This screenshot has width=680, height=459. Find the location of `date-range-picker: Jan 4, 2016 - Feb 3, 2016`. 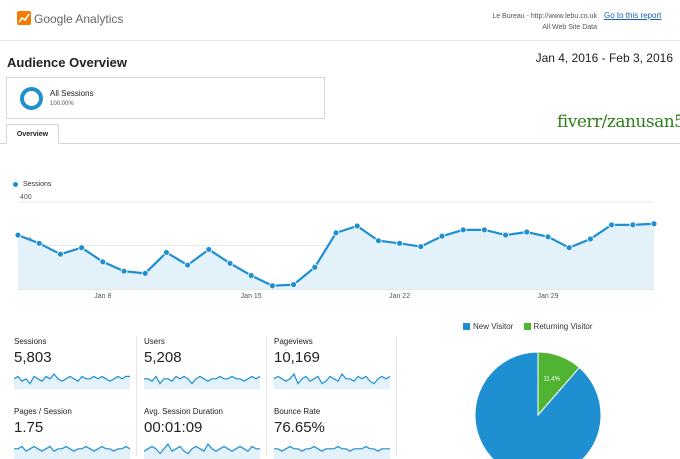

date-range-picker: Jan 4, 2016 - Feb 3, 2016 is located at coordinates (604, 58).